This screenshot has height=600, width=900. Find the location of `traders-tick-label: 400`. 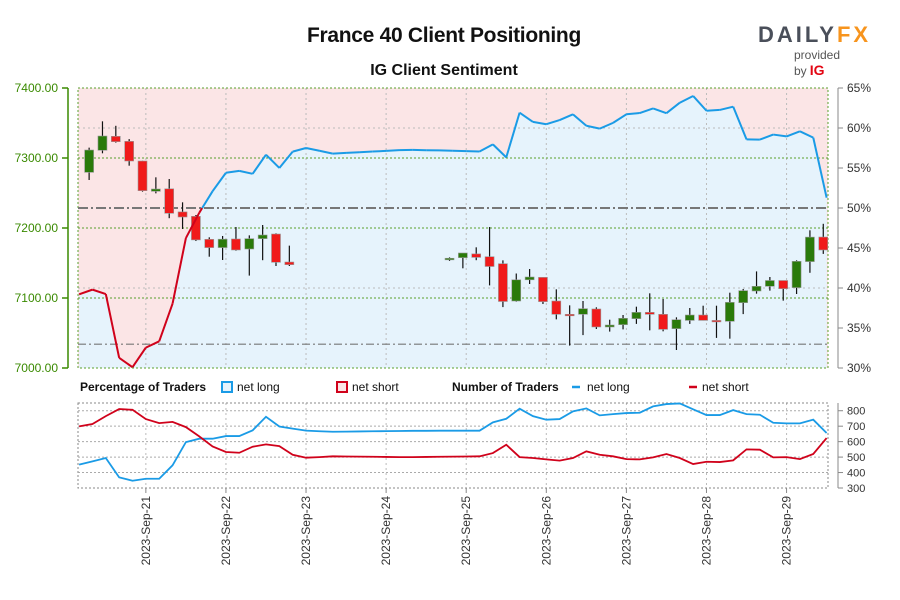

traders-tick-label: 400 is located at coordinates (856, 474).